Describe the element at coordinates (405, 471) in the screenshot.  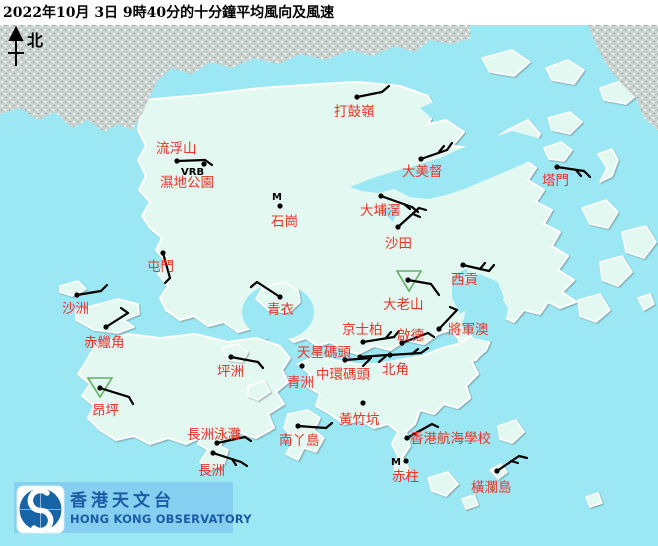
I see `station-stanley: M赤柱` at that location.